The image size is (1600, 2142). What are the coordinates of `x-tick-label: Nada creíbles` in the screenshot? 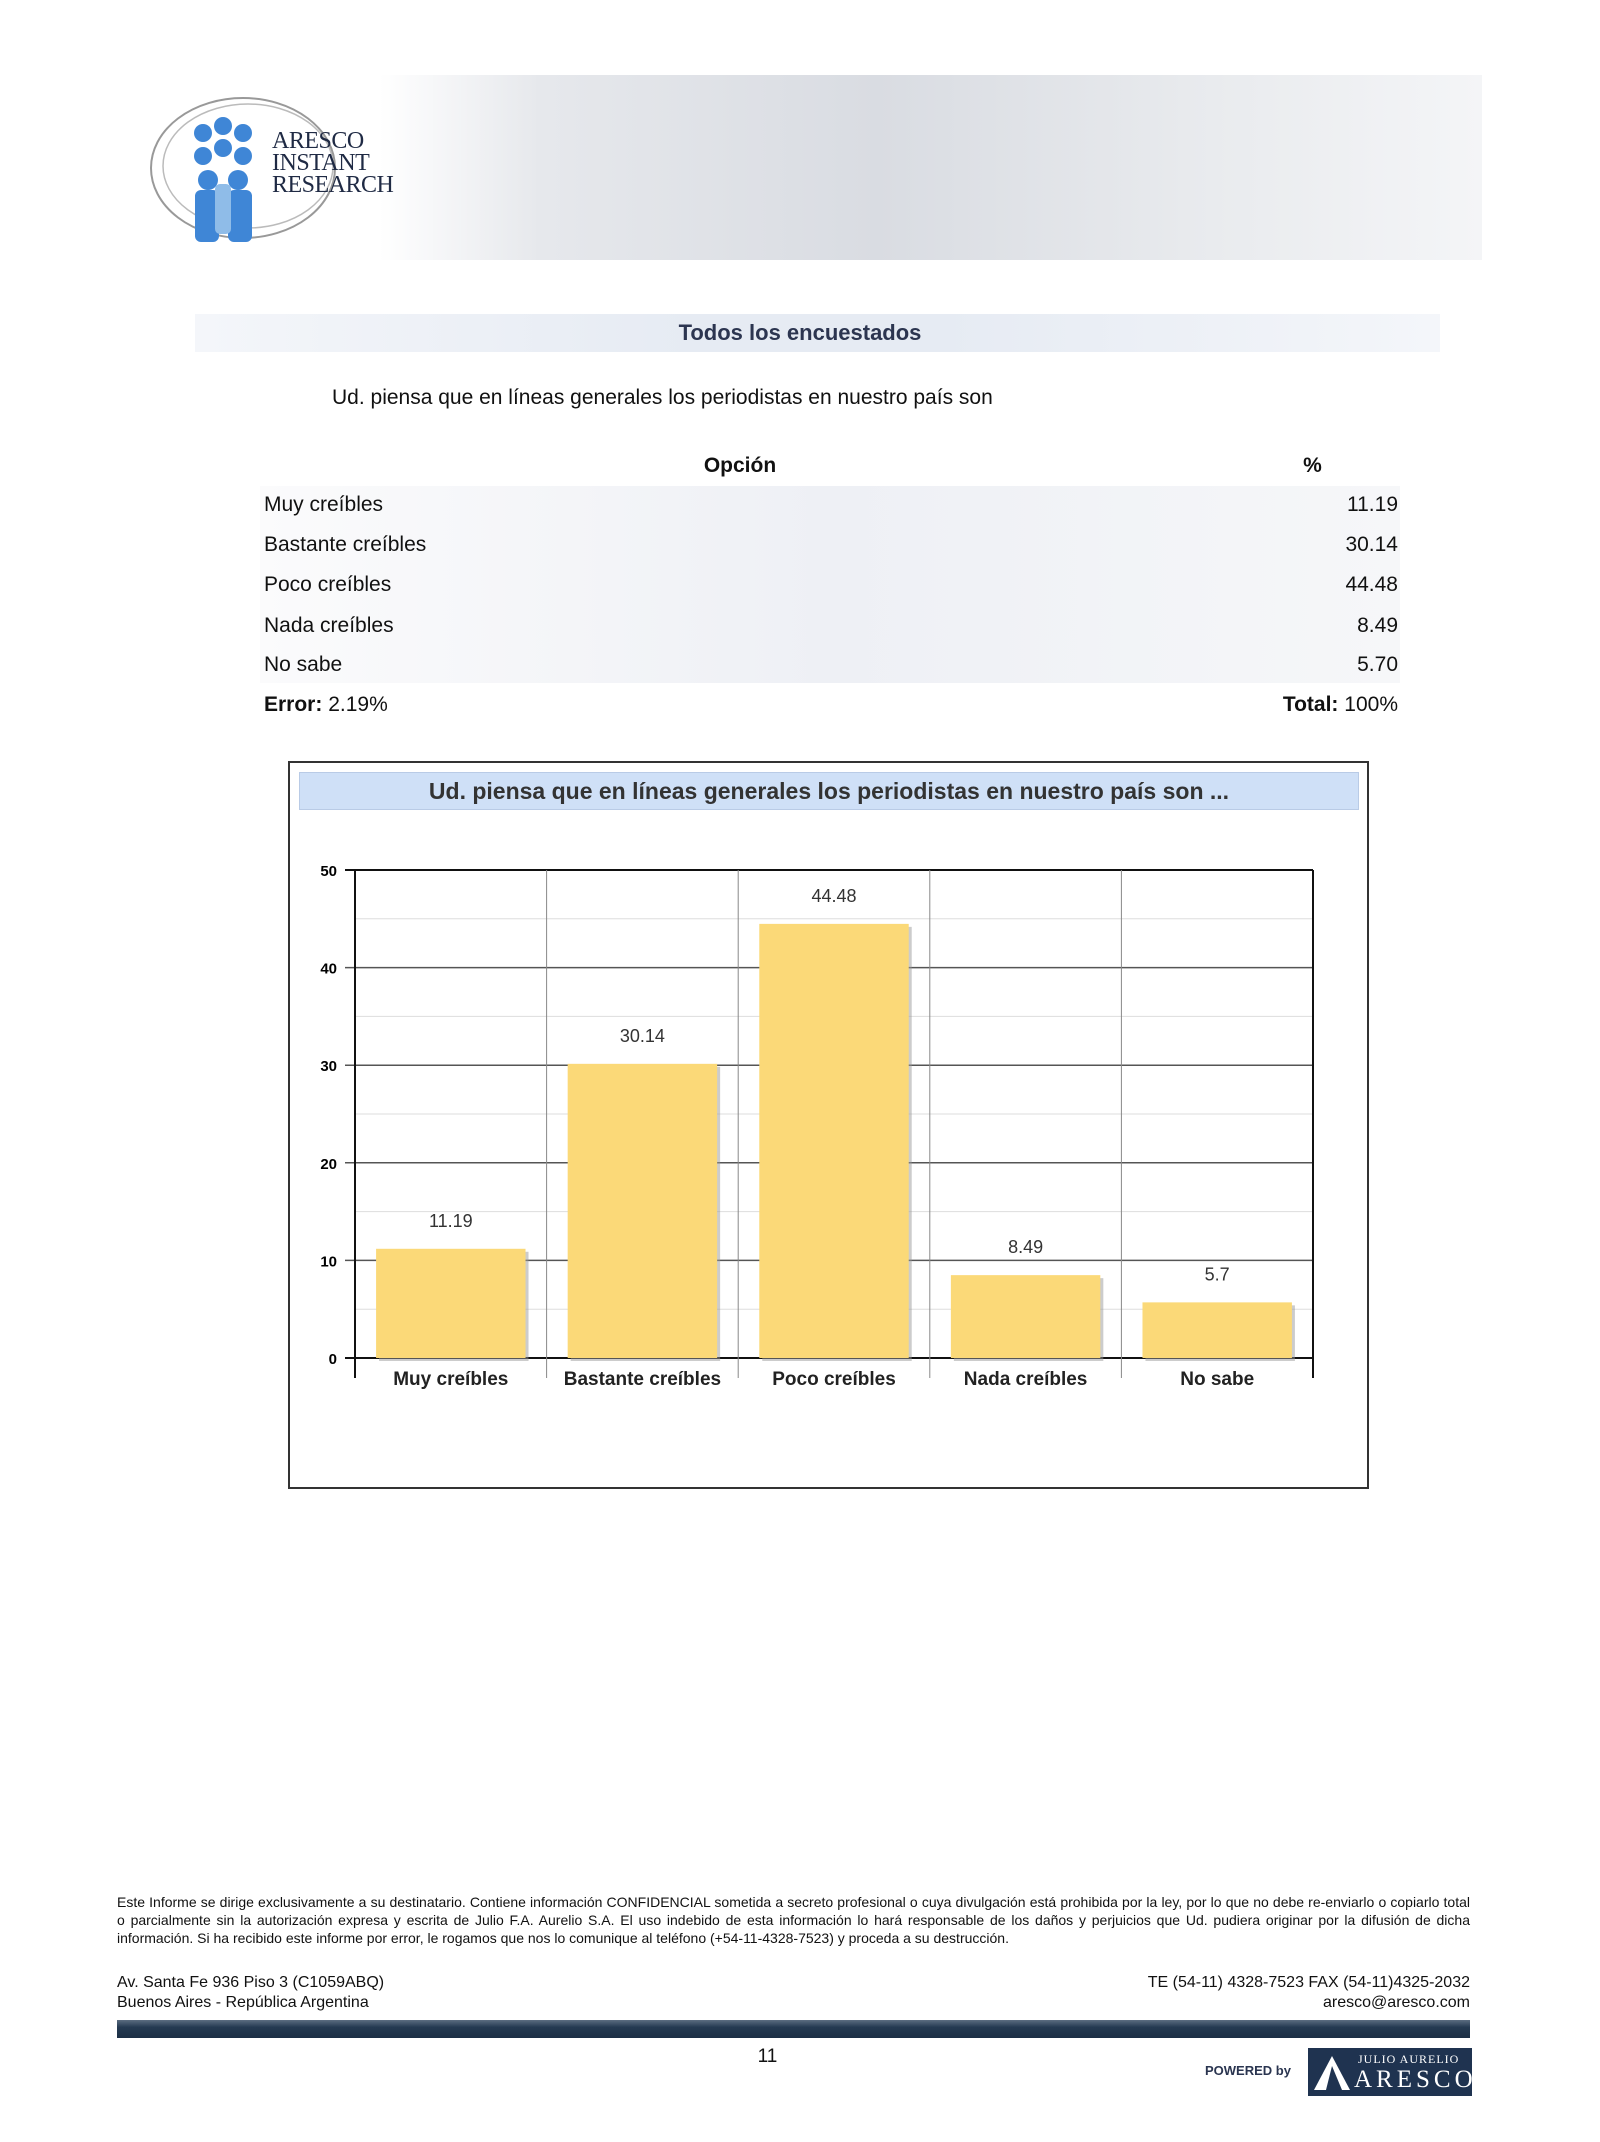 It's located at (1026, 1379).